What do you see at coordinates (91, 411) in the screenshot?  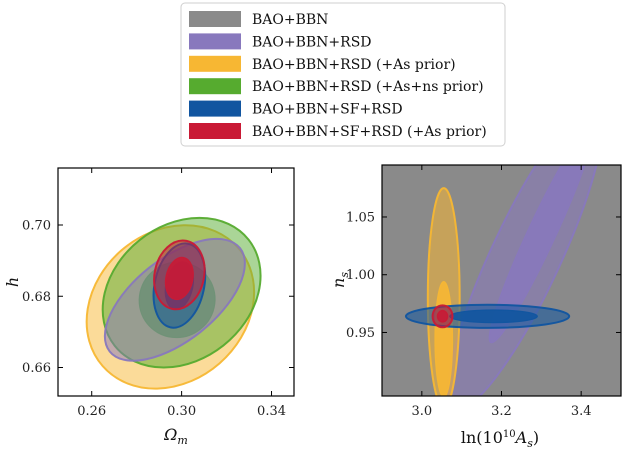 I see `left-x-tick-label: 0.26` at bounding box center [91, 411].